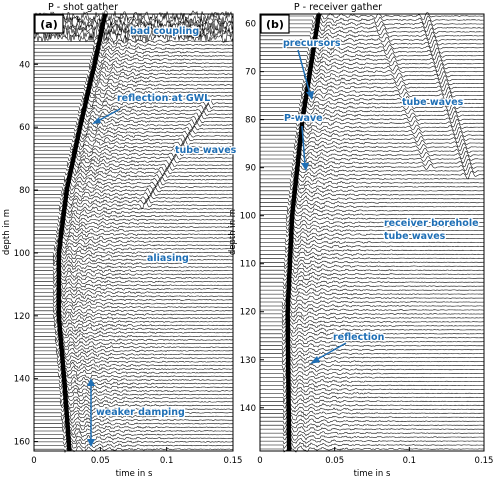 This screenshot has width=500, height=481. Describe the element at coordinates (91, 382) in the screenshot. I see `arrow-damping-head-top` at that location.